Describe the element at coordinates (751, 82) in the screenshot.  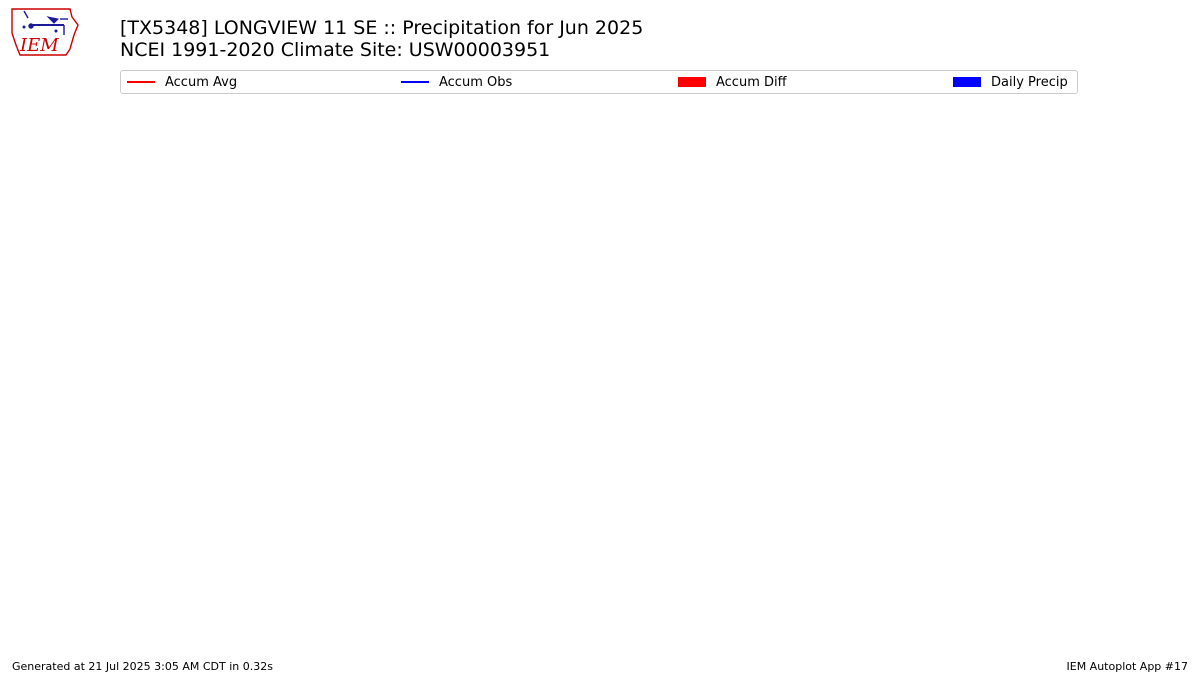
I see `legend-label: Accum Diff` at that location.